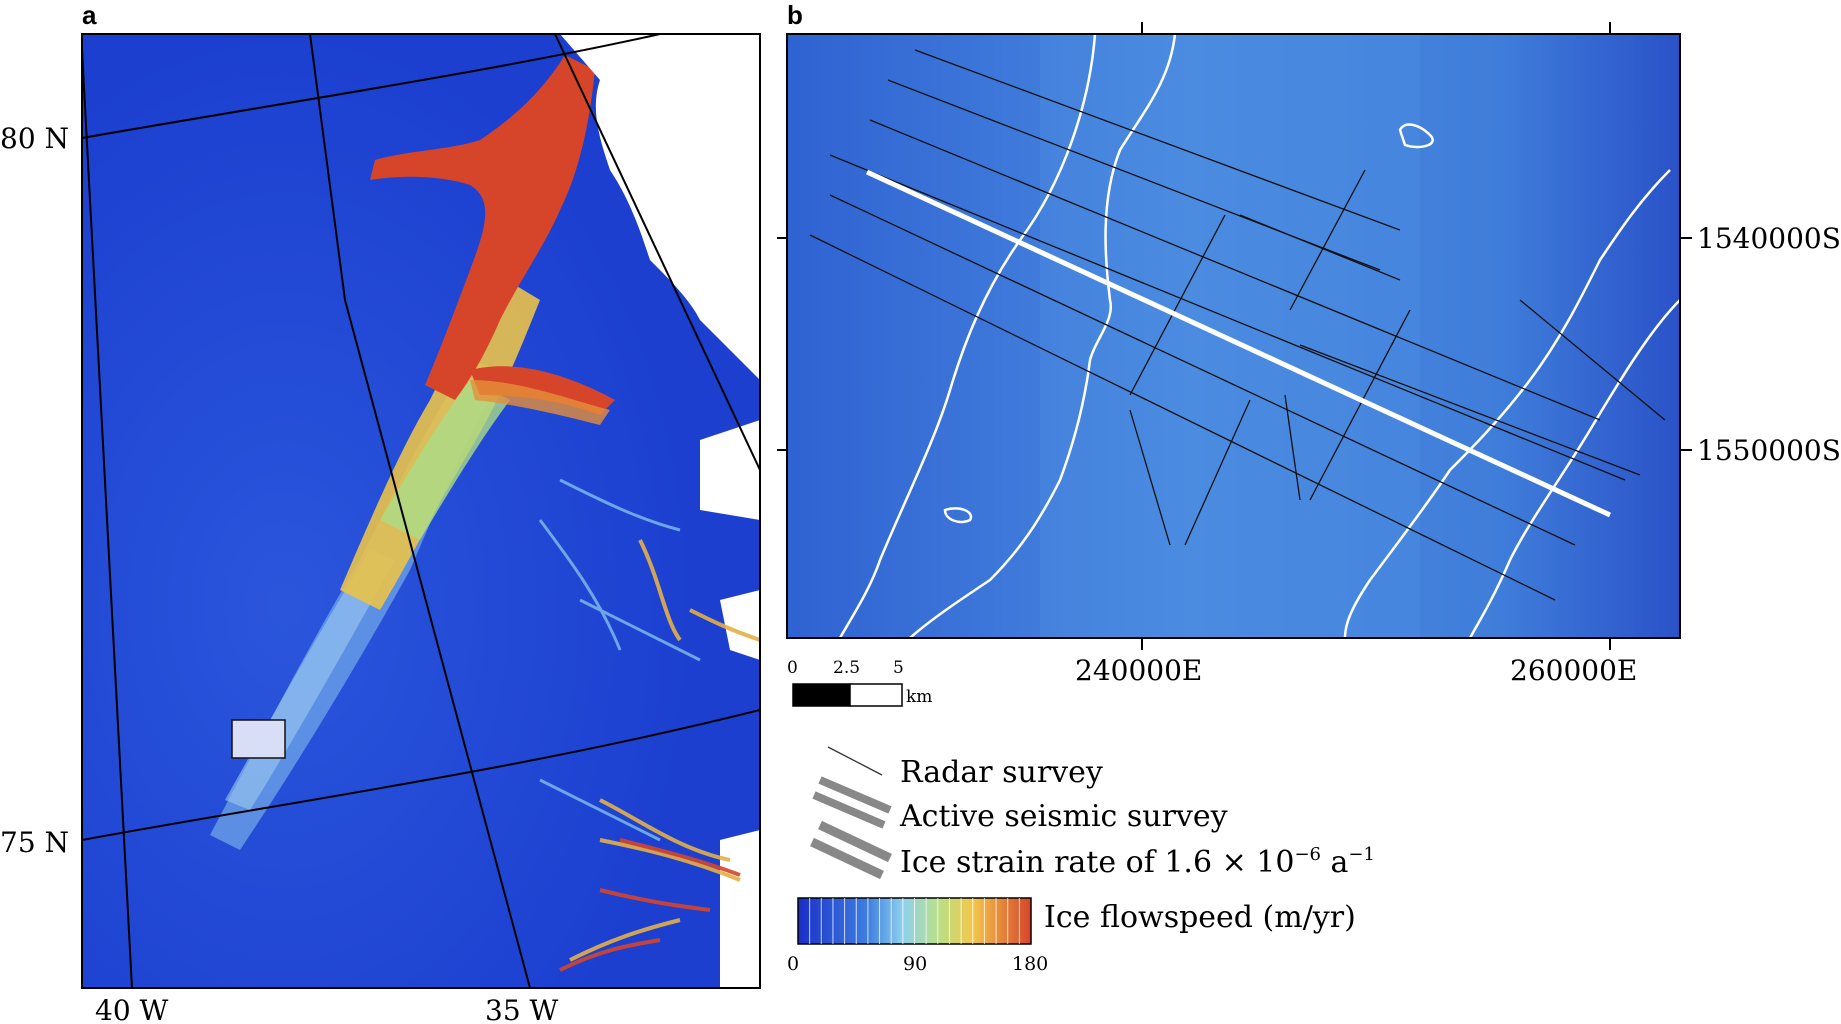  What do you see at coordinates (898, 668) in the screenshot?
I see `svg-text: 5` at bounding box center [898, 668].